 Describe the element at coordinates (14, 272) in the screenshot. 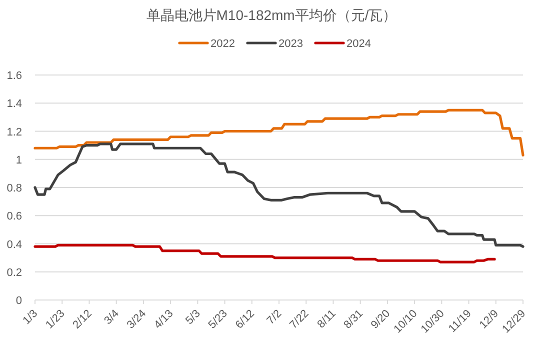

I see `y-tick-label: 0.2` at that location.